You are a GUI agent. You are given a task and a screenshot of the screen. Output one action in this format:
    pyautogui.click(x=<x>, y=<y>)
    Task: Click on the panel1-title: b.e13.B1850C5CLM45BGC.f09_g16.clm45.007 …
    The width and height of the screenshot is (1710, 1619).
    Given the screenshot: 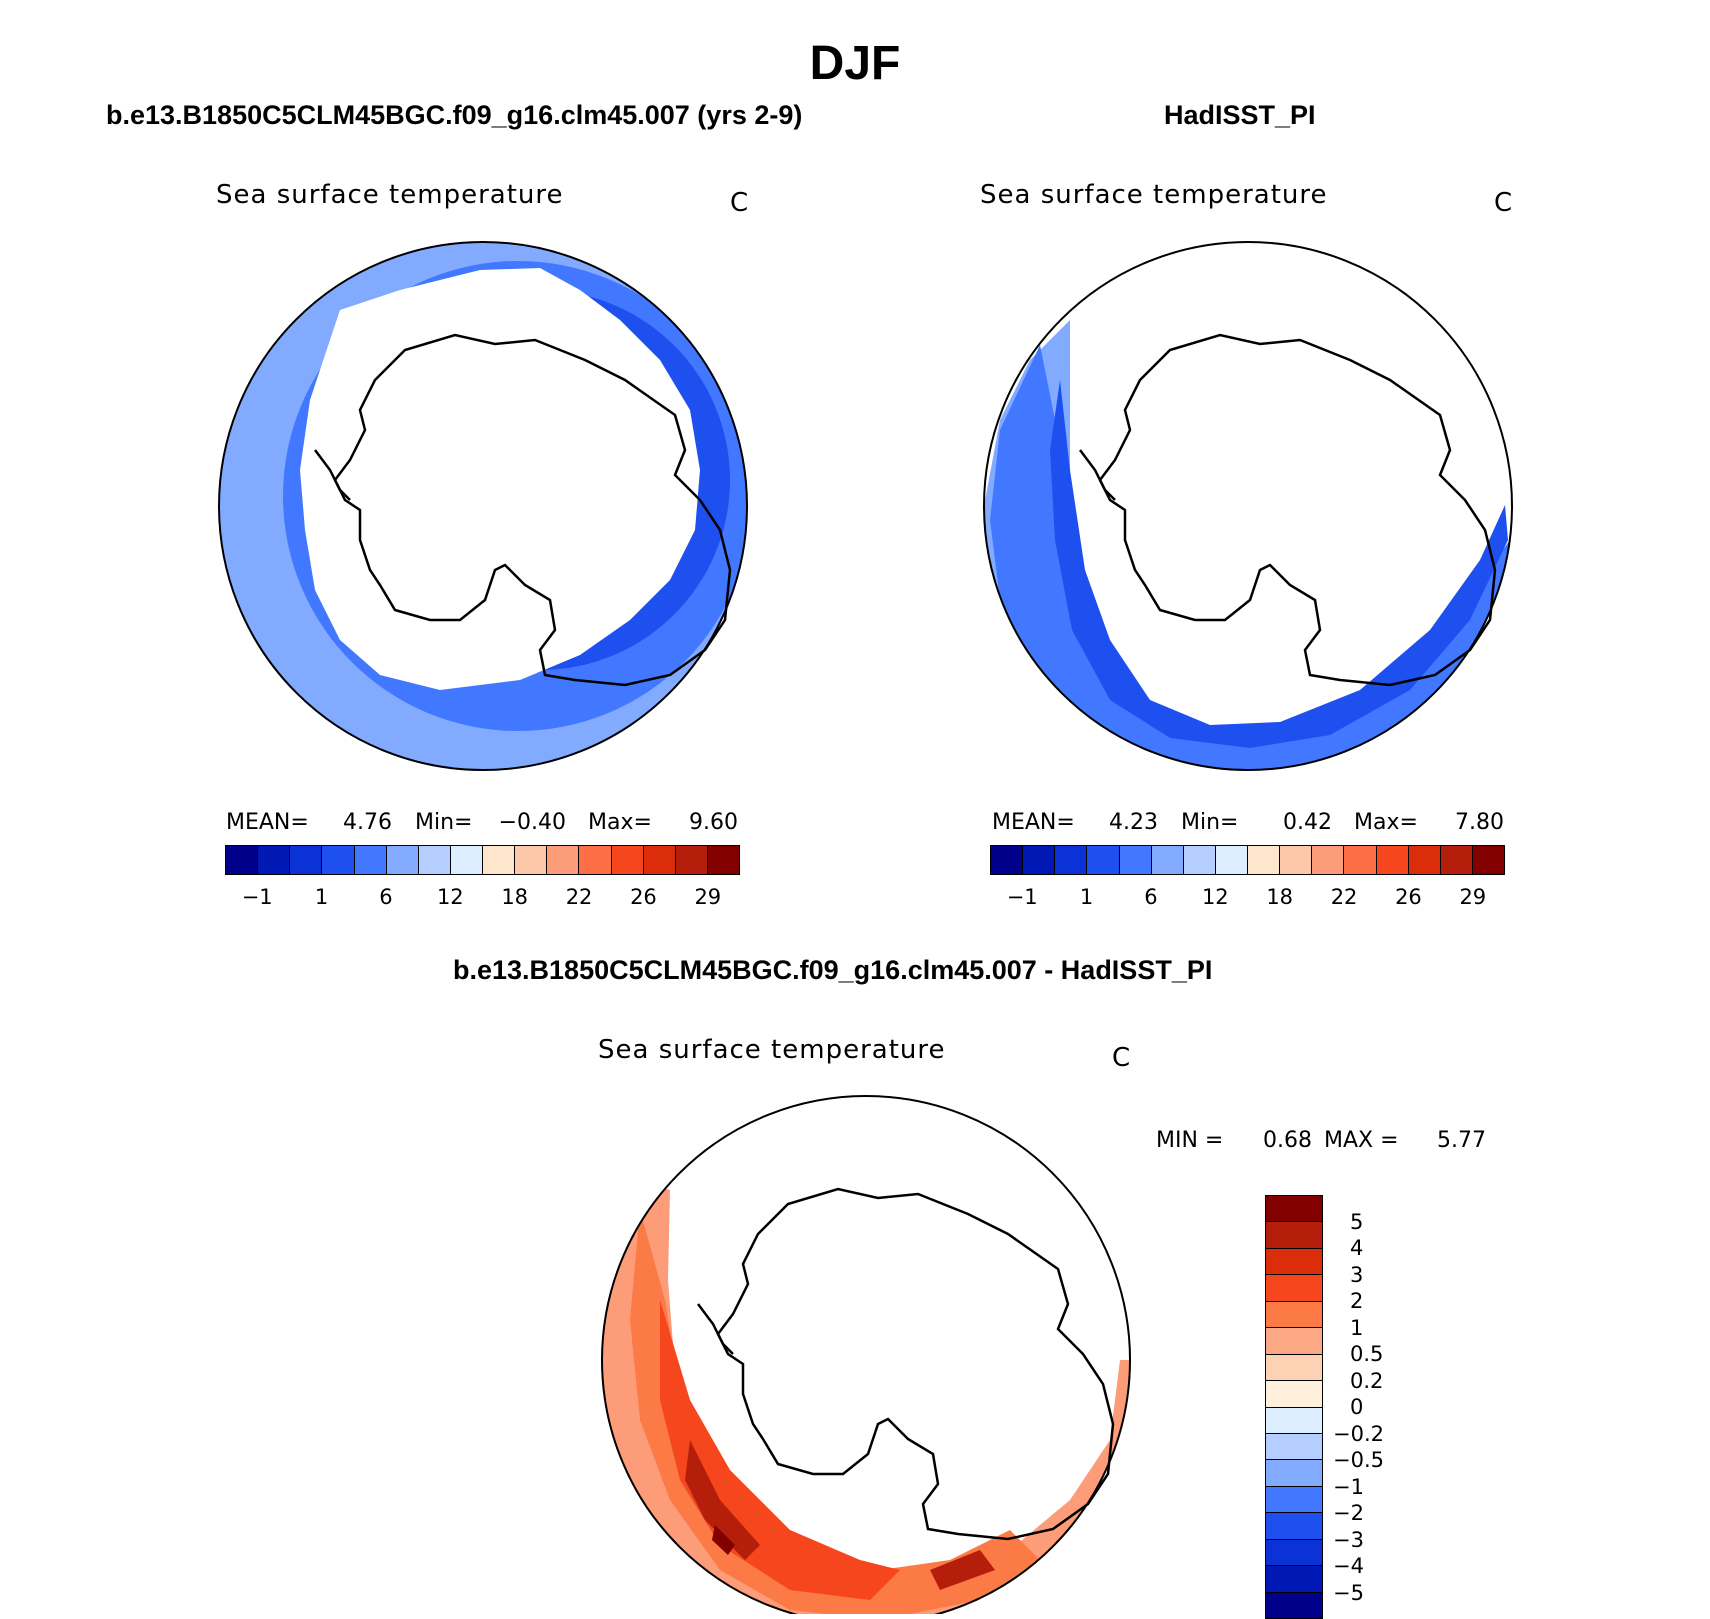 What is the action you would take?
    pyautogui.click(x=454, y=115)
    